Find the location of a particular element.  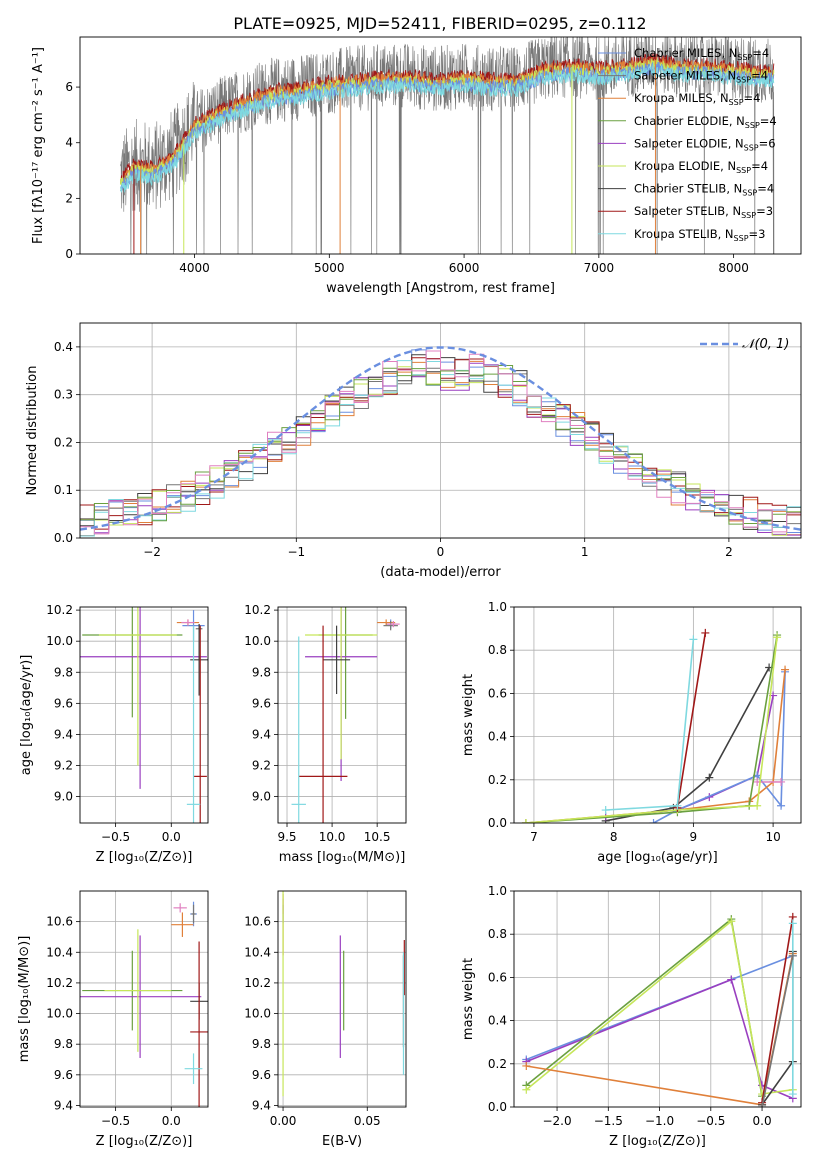

x-tick-label: 0.05 is located at coordinates (367, 1121).